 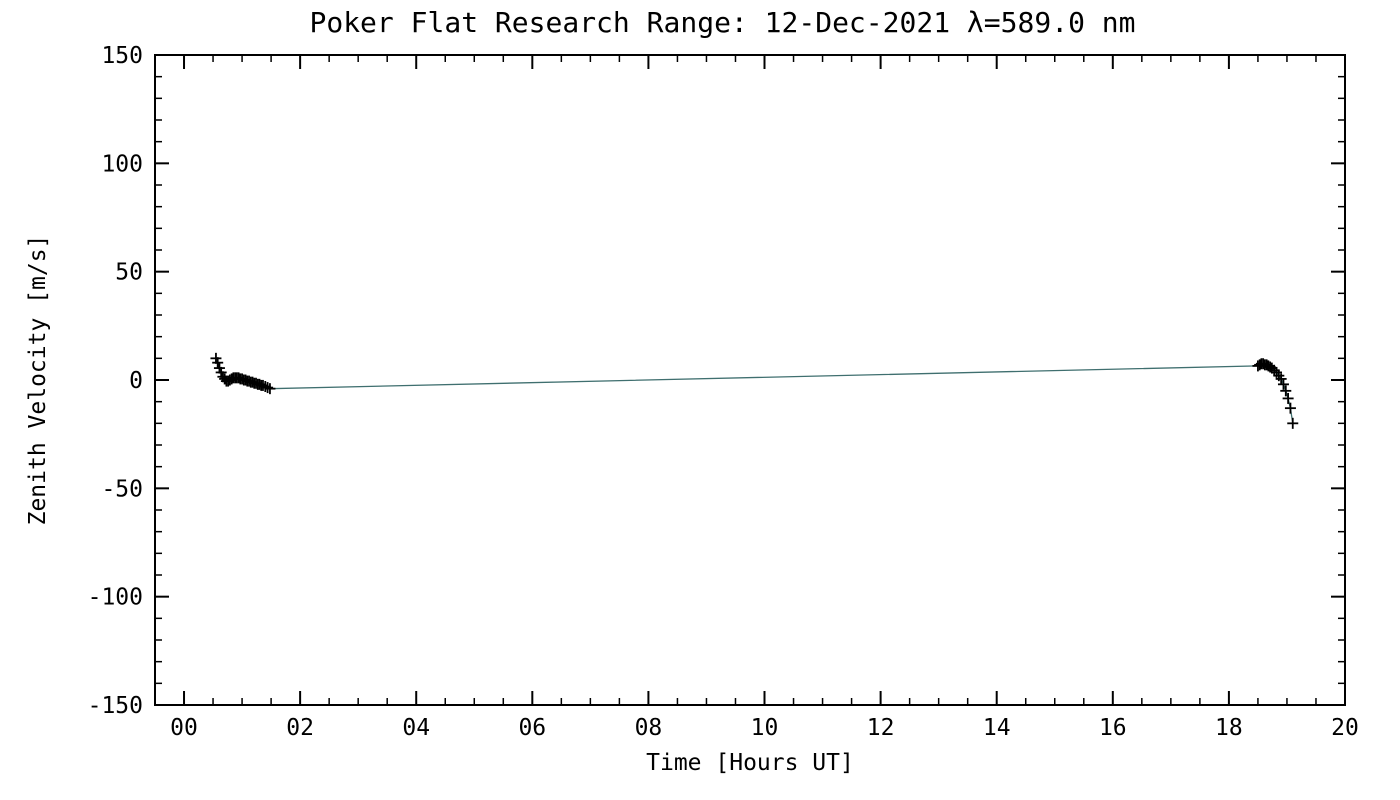 I want to click on svg-text: -50, so click(x=122, y=489).